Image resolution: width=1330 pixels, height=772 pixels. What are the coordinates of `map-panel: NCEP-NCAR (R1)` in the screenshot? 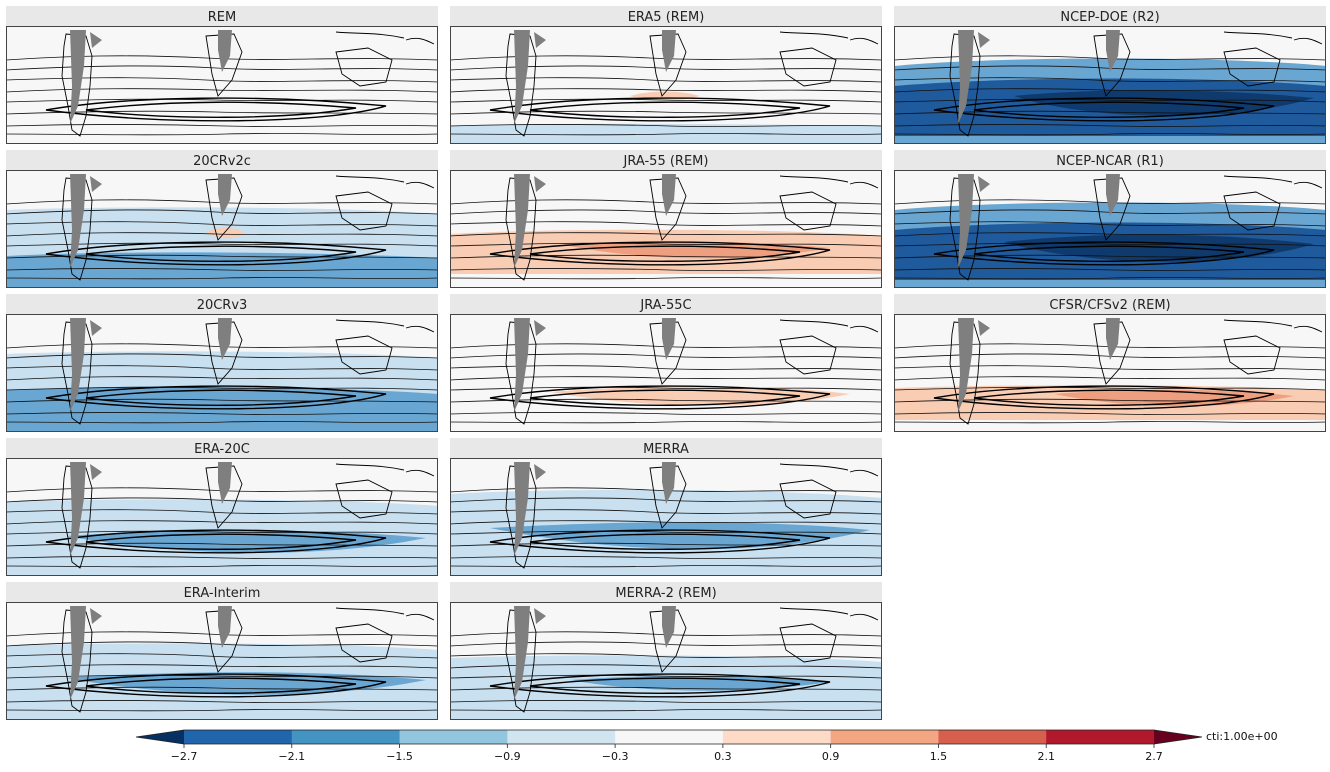 It's located at (1110, 219).